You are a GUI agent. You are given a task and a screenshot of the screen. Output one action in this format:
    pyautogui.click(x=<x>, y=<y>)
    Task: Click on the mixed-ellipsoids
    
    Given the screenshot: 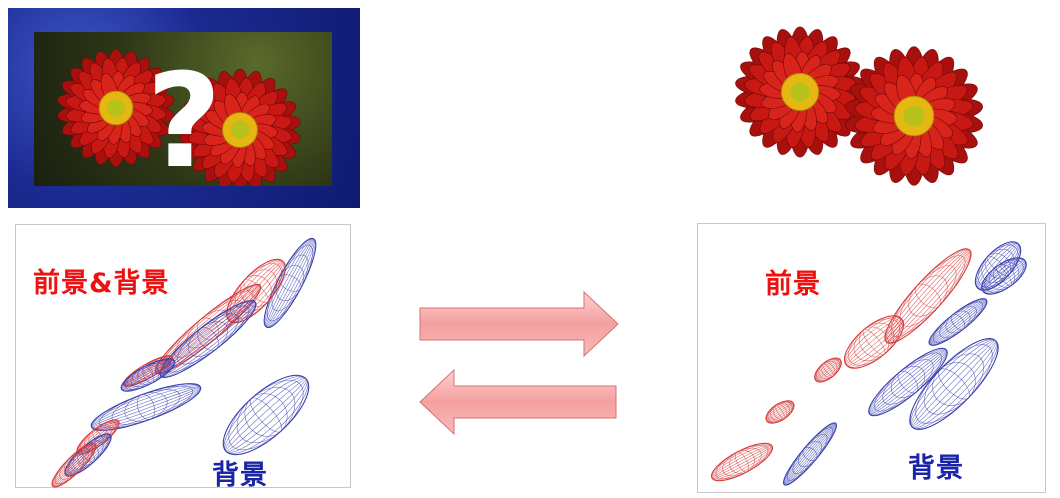 What is the action you would take?
    pyautogui.click(x=184, y=362)
    